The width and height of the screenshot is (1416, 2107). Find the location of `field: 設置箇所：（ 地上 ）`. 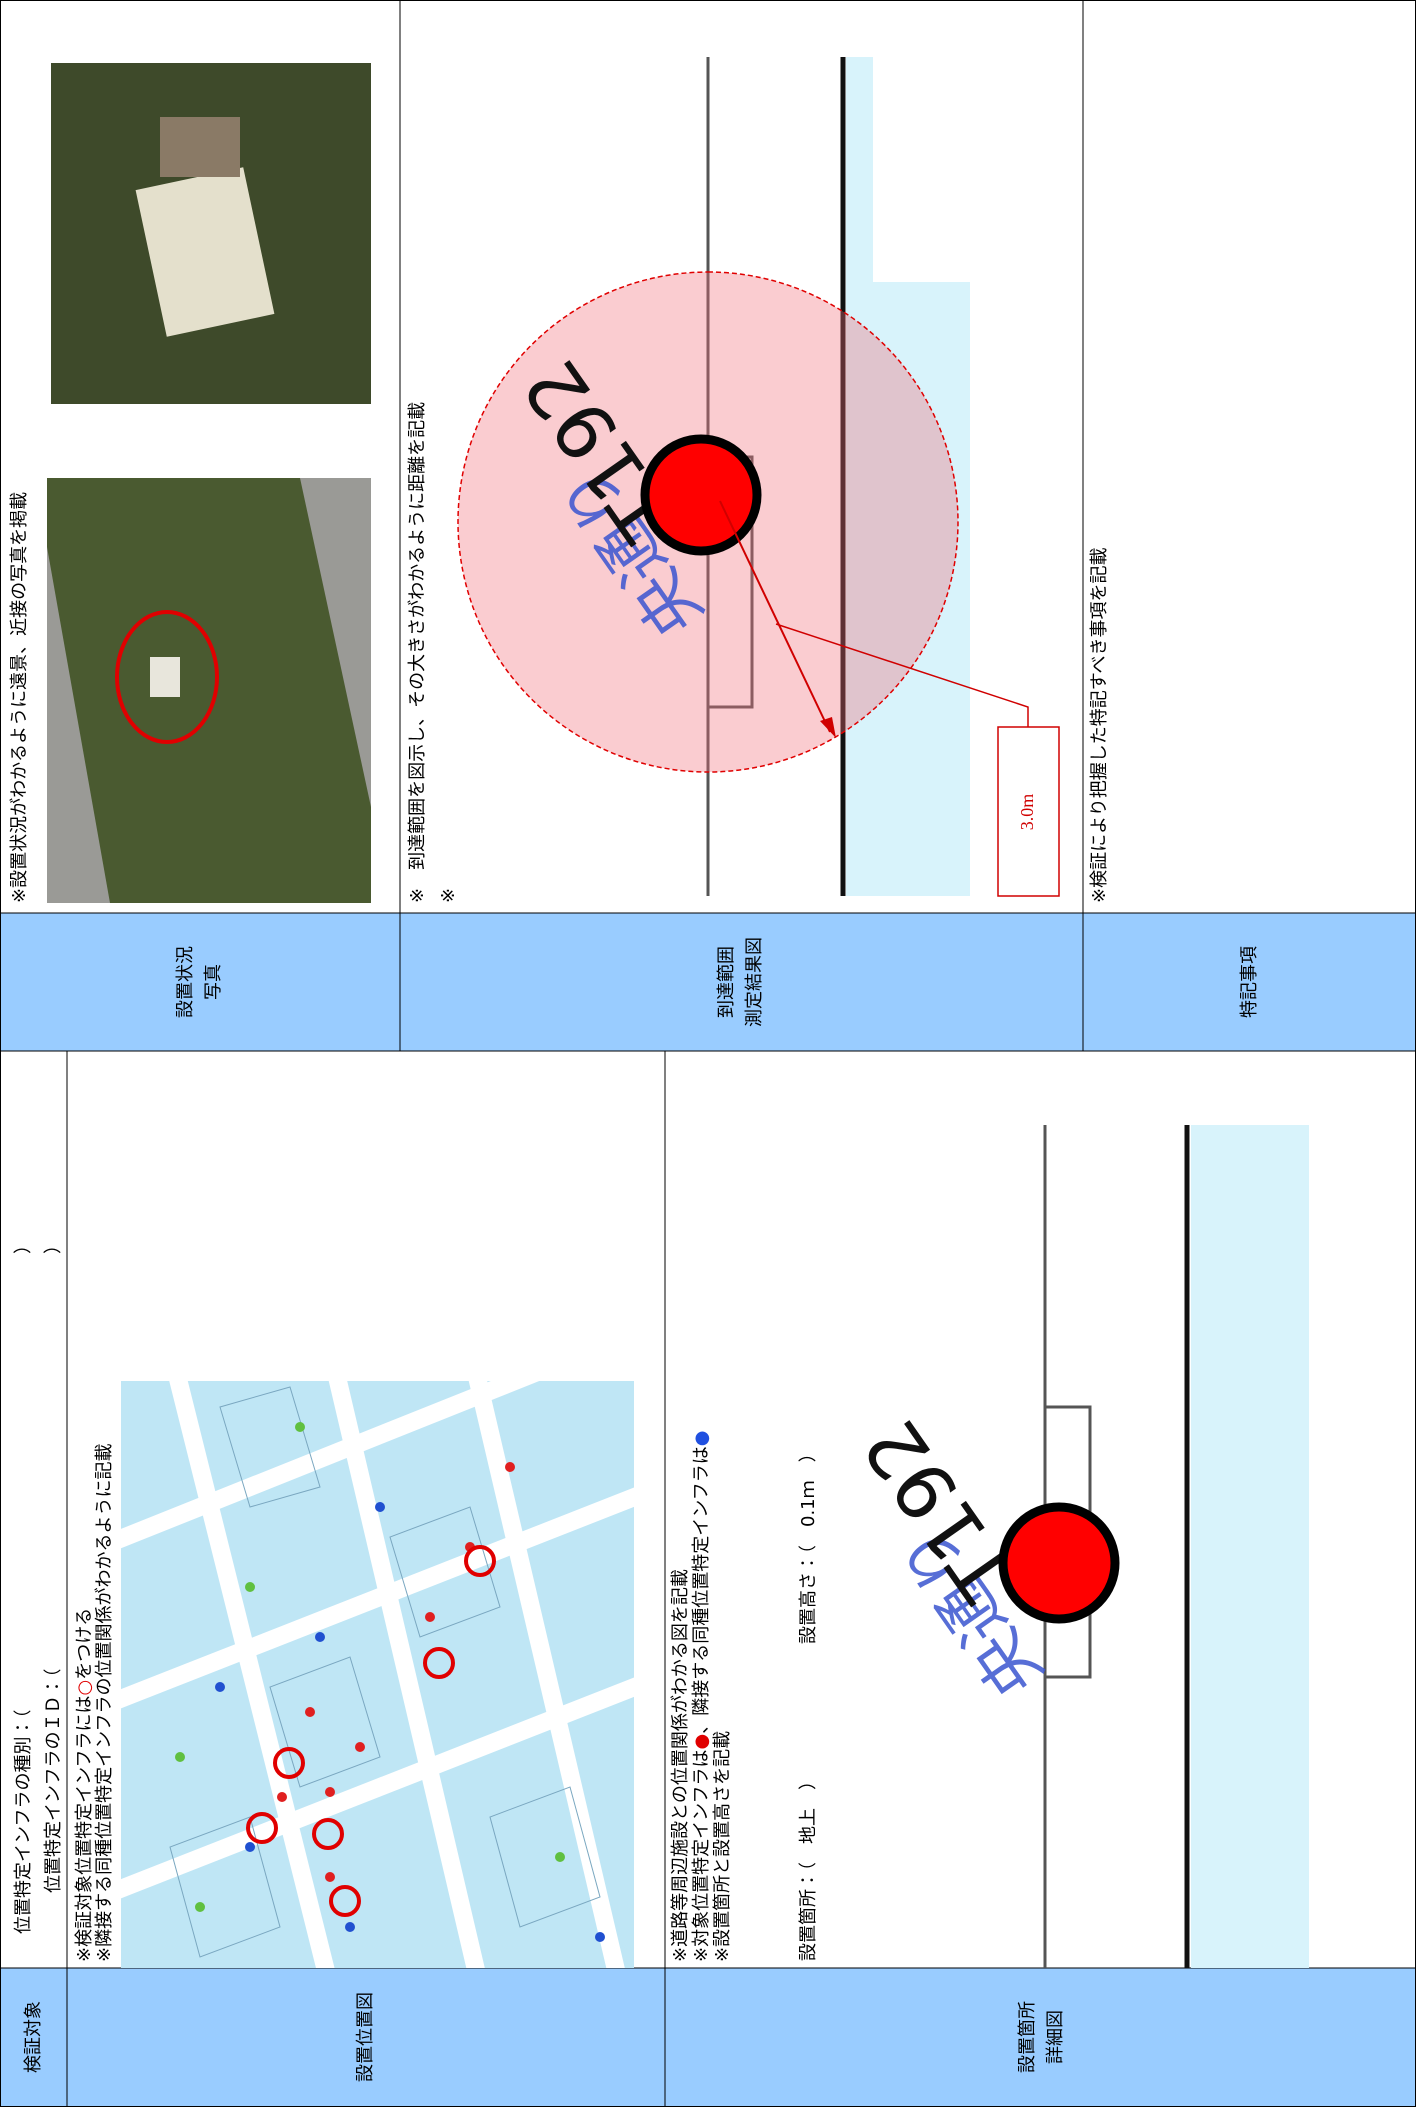

field: 設置箇所：（ 地上 ） is located at coordinates (808, 1866).